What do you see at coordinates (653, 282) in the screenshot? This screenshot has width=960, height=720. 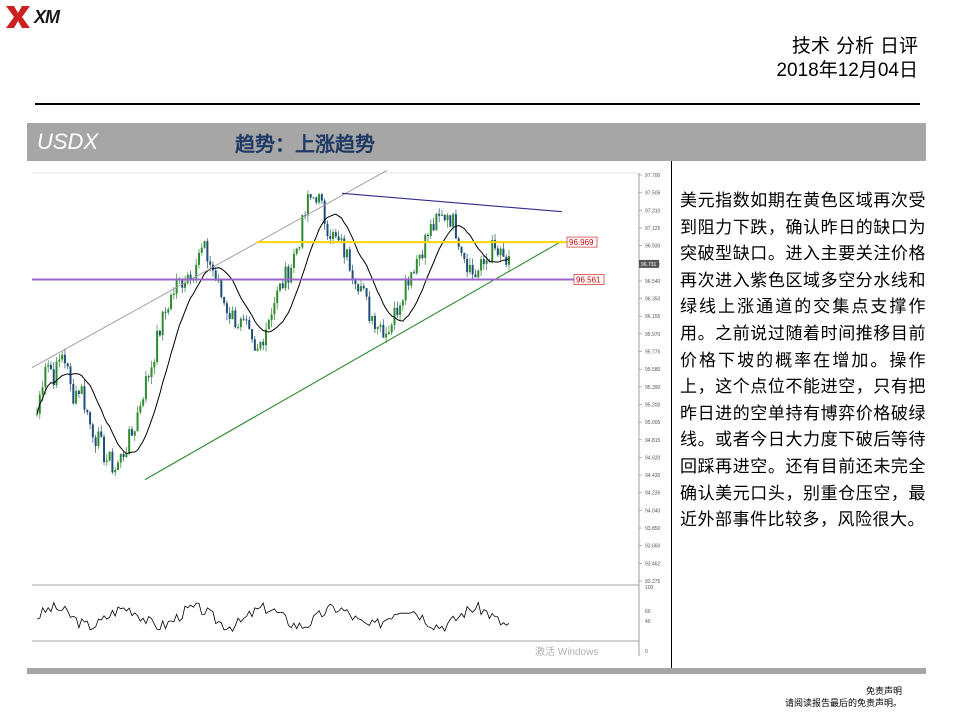 I see `y-tick-label: 96.540` at bounding box center [653, 282].